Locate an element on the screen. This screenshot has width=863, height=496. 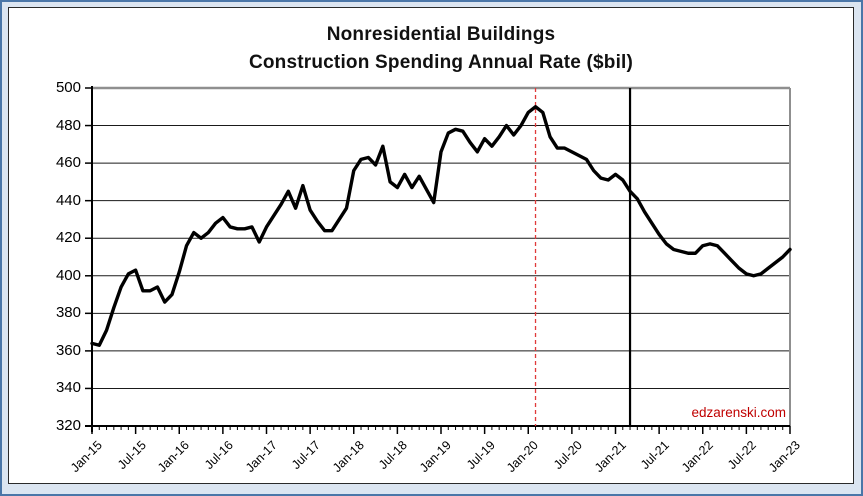
watermark-text: edzarenski.com is located at coordinates (738, 412).